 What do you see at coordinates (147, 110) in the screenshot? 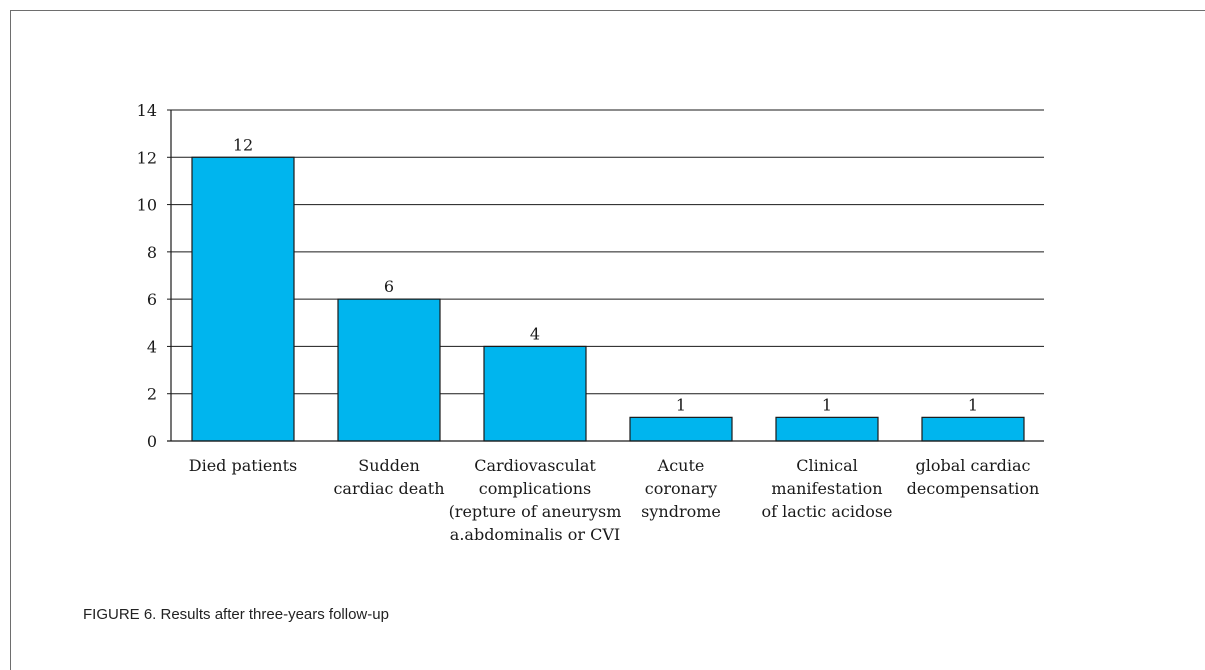
I see `y-tick-label: 14` at bounding box center [147, 110].